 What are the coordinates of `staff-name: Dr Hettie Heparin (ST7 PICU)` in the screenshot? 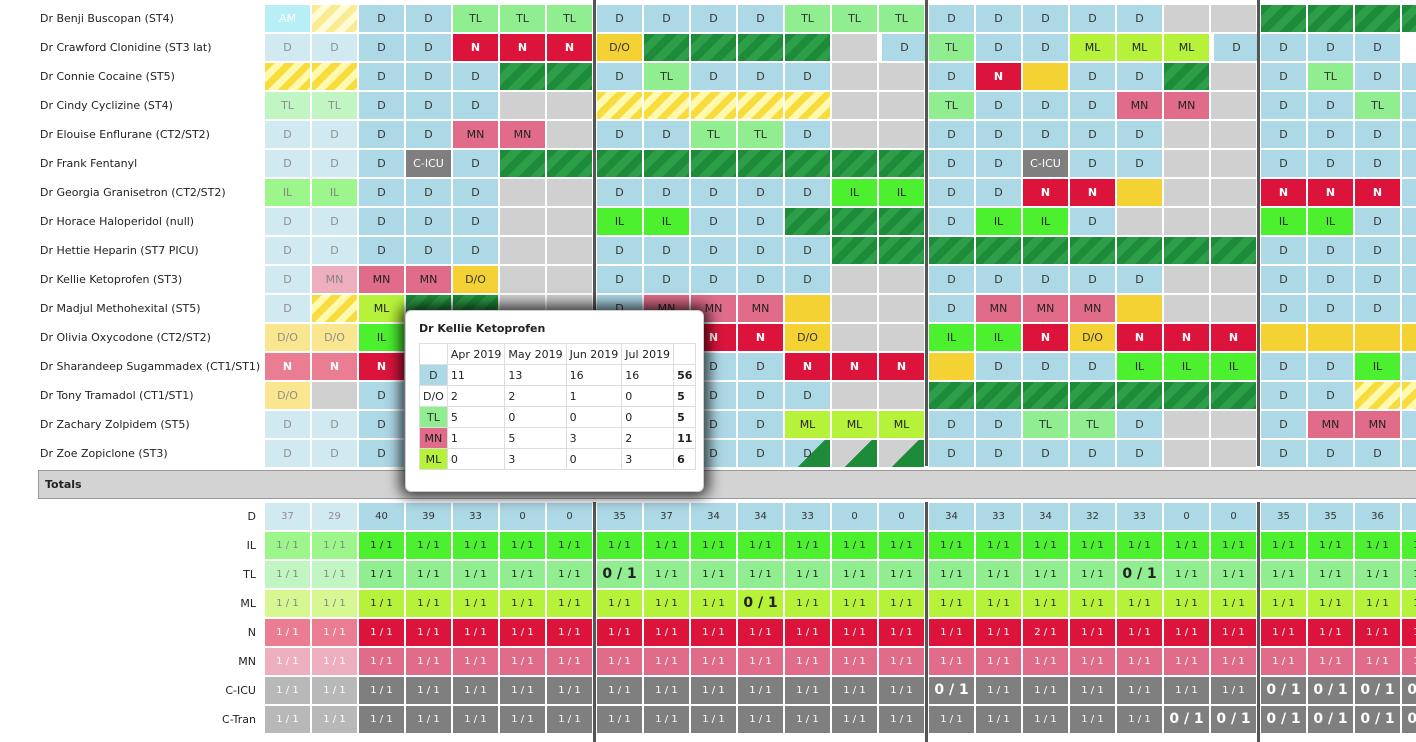 It's located at (119, 250).